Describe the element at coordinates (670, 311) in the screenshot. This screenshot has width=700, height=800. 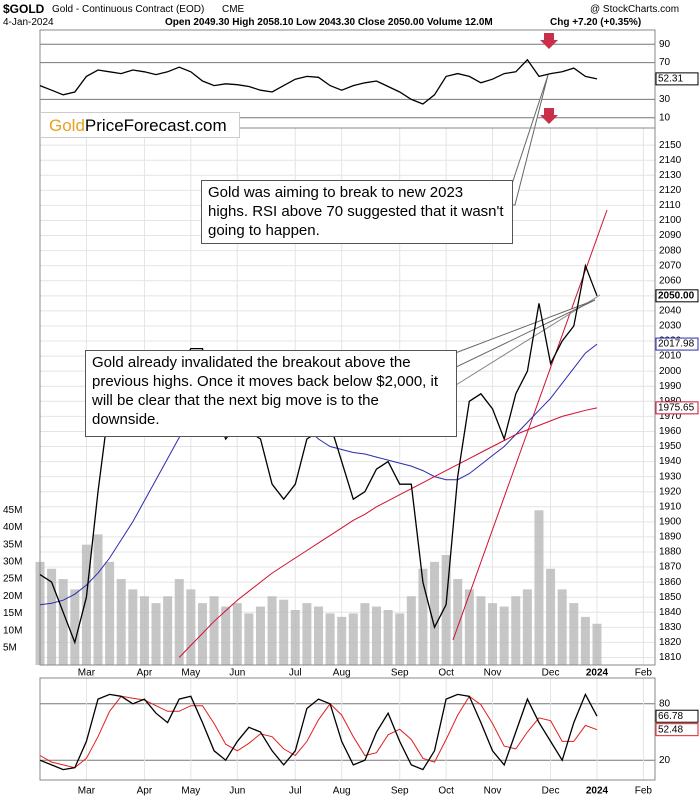
I see `y-tick-label: 2040` at that location.